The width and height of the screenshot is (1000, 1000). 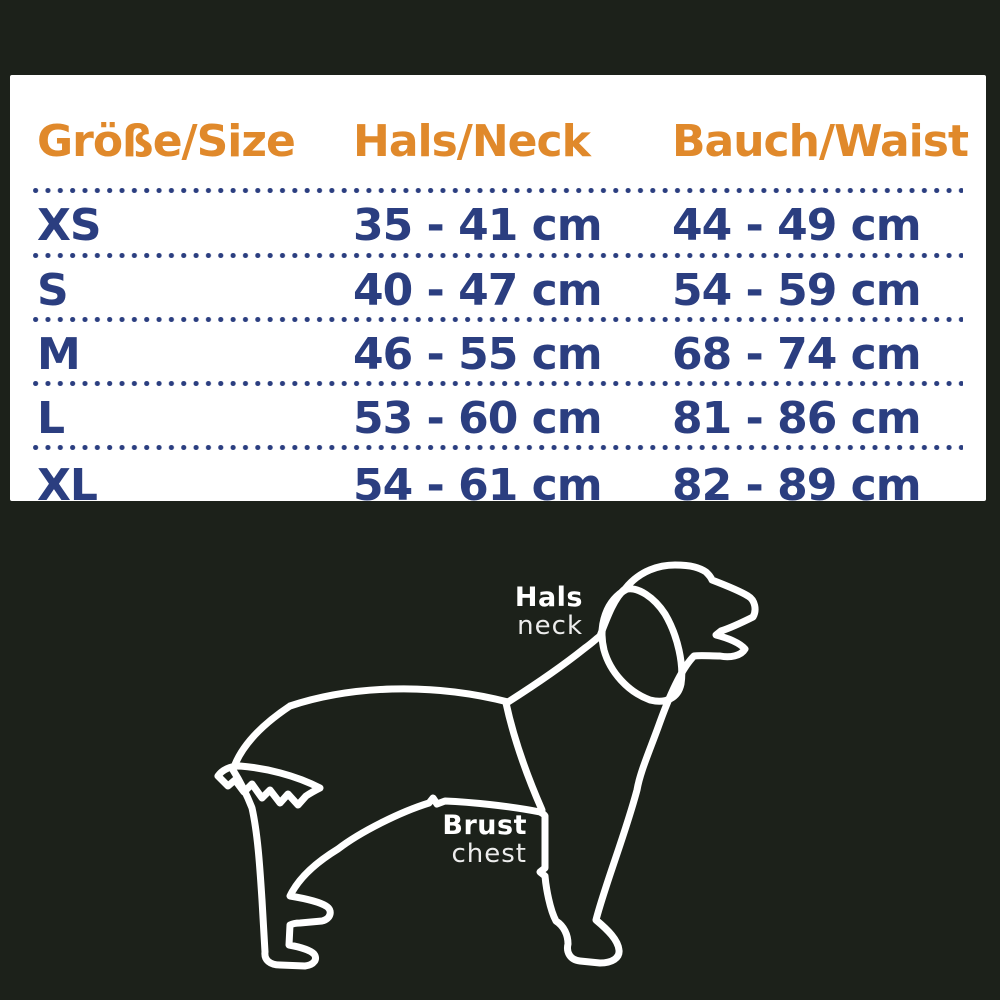 What do you see at coordinates (548, 597) in the screenshot?
I see `neck-label-de: Hals` at bounding box center [548, 597].